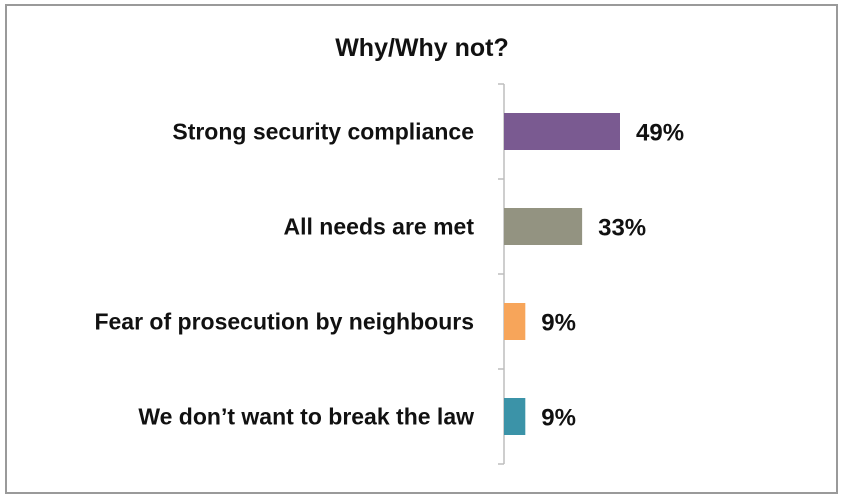  What do you see at coordinates (306, 417) in the screenshot?
I see `category-label: We don’t want to break the law` at bounding box center [306, 417].